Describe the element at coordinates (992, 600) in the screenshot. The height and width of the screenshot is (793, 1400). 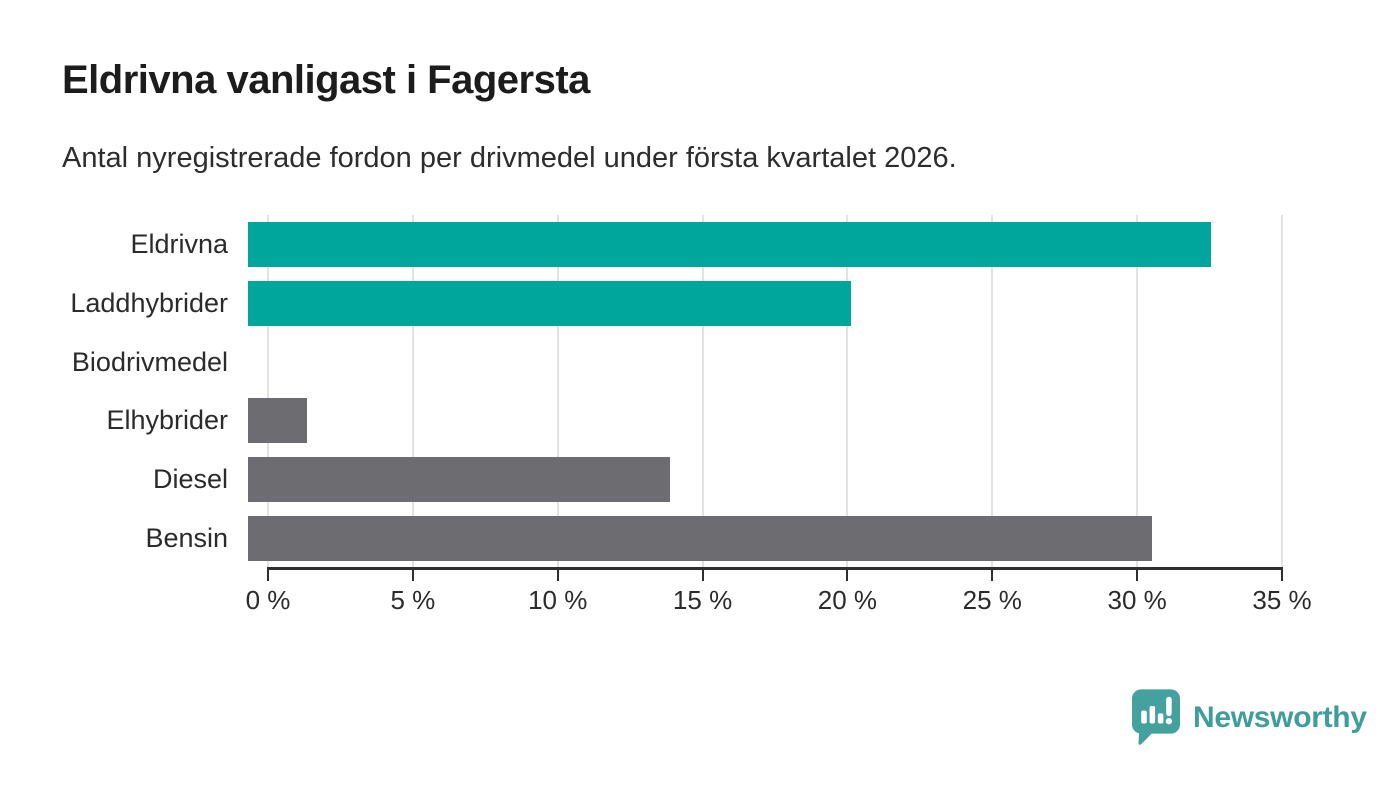
I see `x-tick-label: 25 %` at that location.